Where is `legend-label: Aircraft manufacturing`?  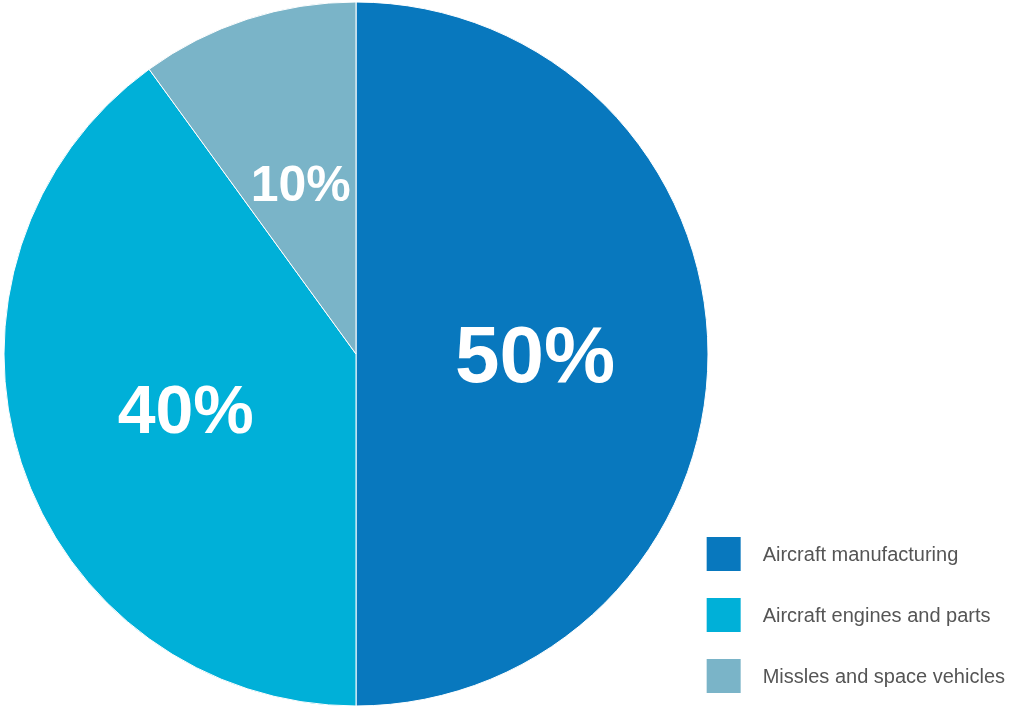
legend-label: Aircraft manufacturing is located at coordinates (860, 554).